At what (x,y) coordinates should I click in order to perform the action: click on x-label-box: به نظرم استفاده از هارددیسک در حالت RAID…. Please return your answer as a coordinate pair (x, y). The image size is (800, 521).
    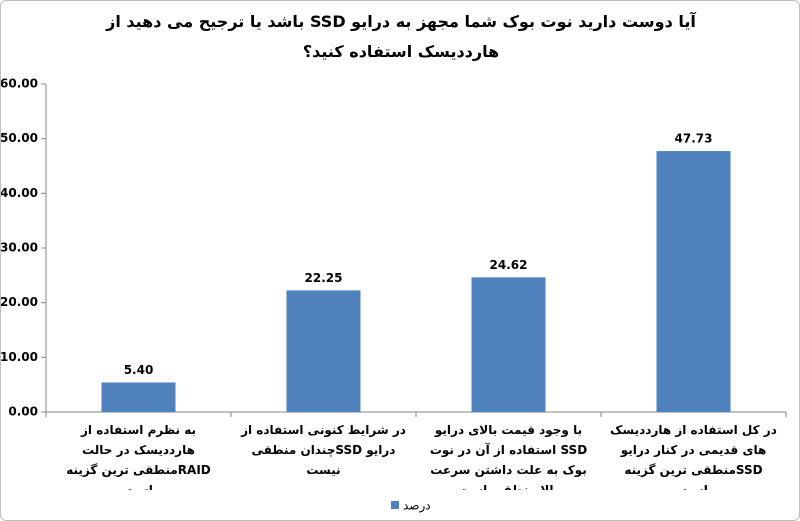
    Looking at the image, I should click on (138, 456).